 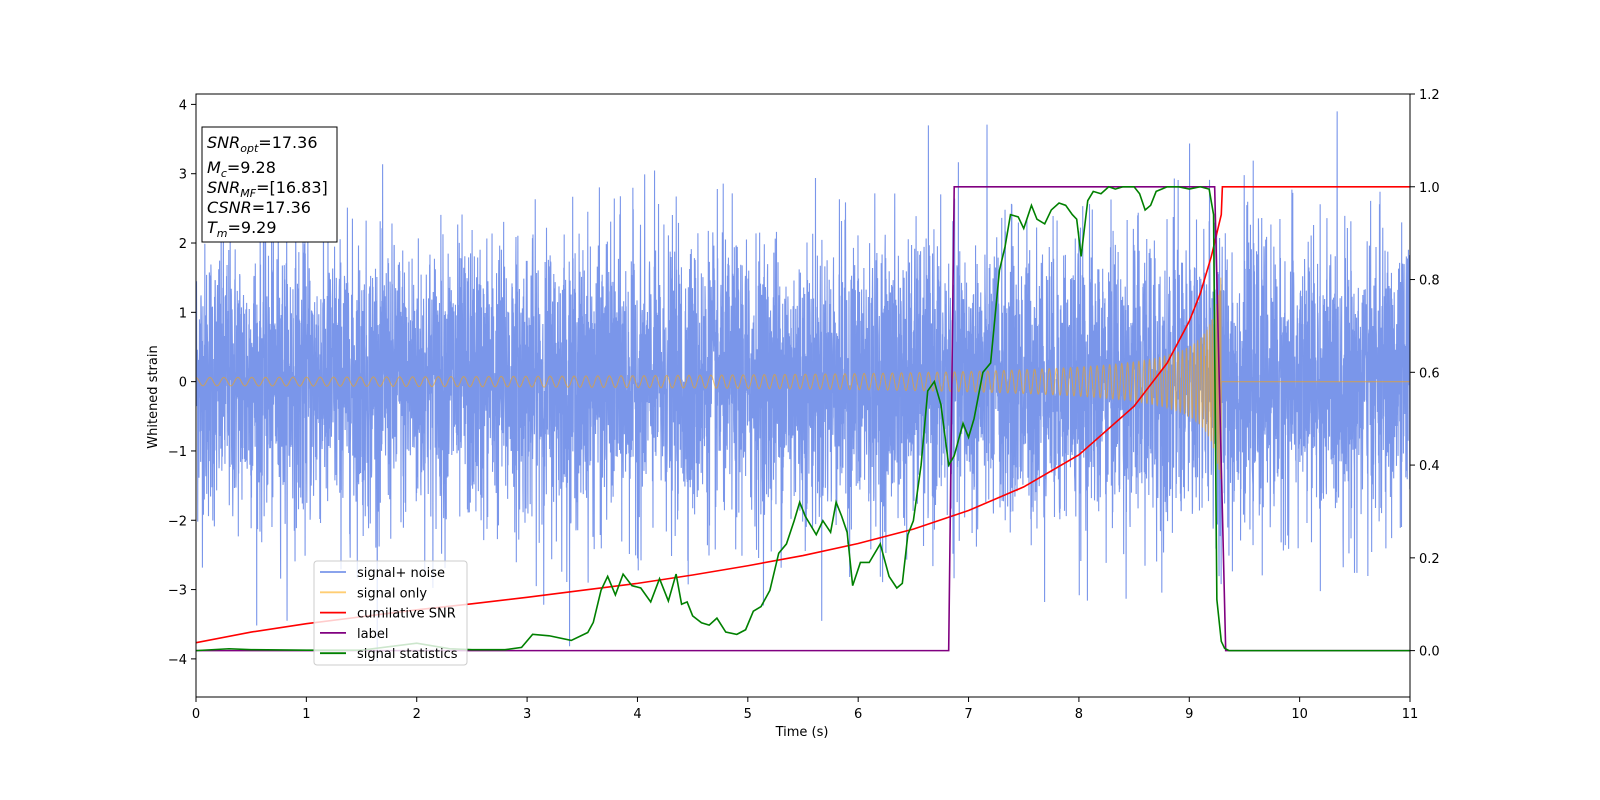 I want to click on annotation-line: Mc=9.28, so click(x=241, y=169).